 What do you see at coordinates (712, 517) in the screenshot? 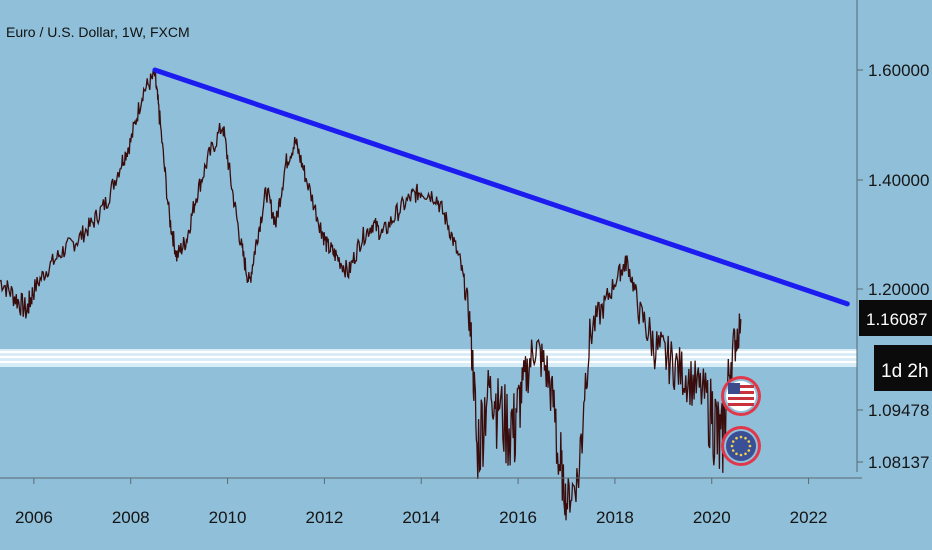
I see `x-tick-label: 2020` at bounding box center [712, 517].